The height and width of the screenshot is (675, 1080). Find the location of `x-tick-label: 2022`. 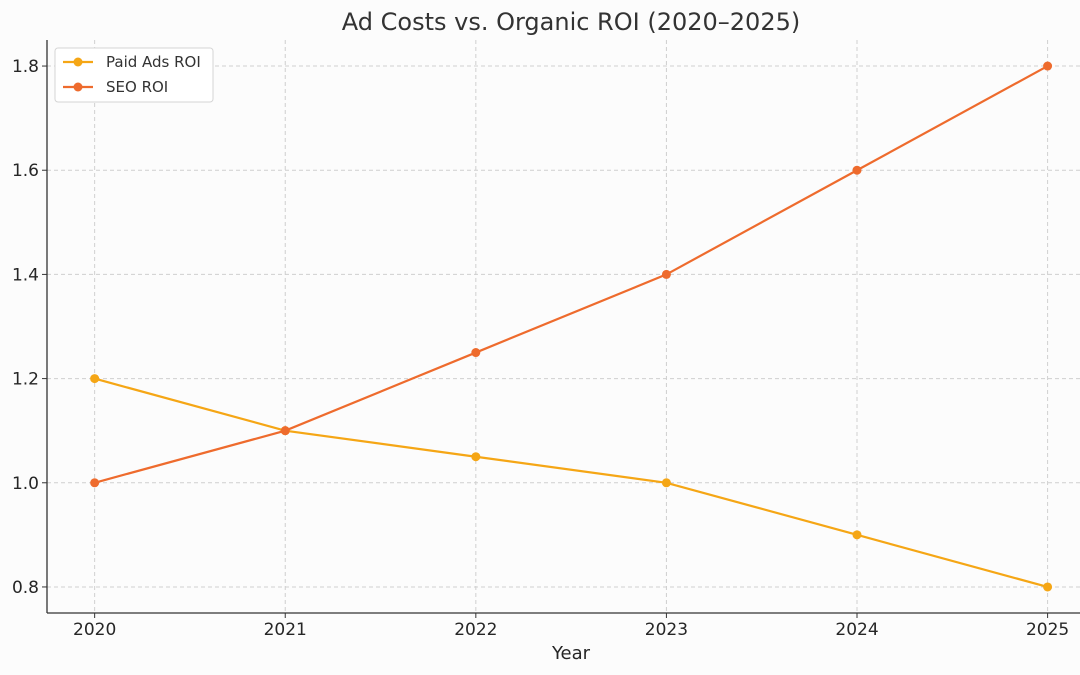

x-tick-label: 2022 is located at coordinates (475, 630).